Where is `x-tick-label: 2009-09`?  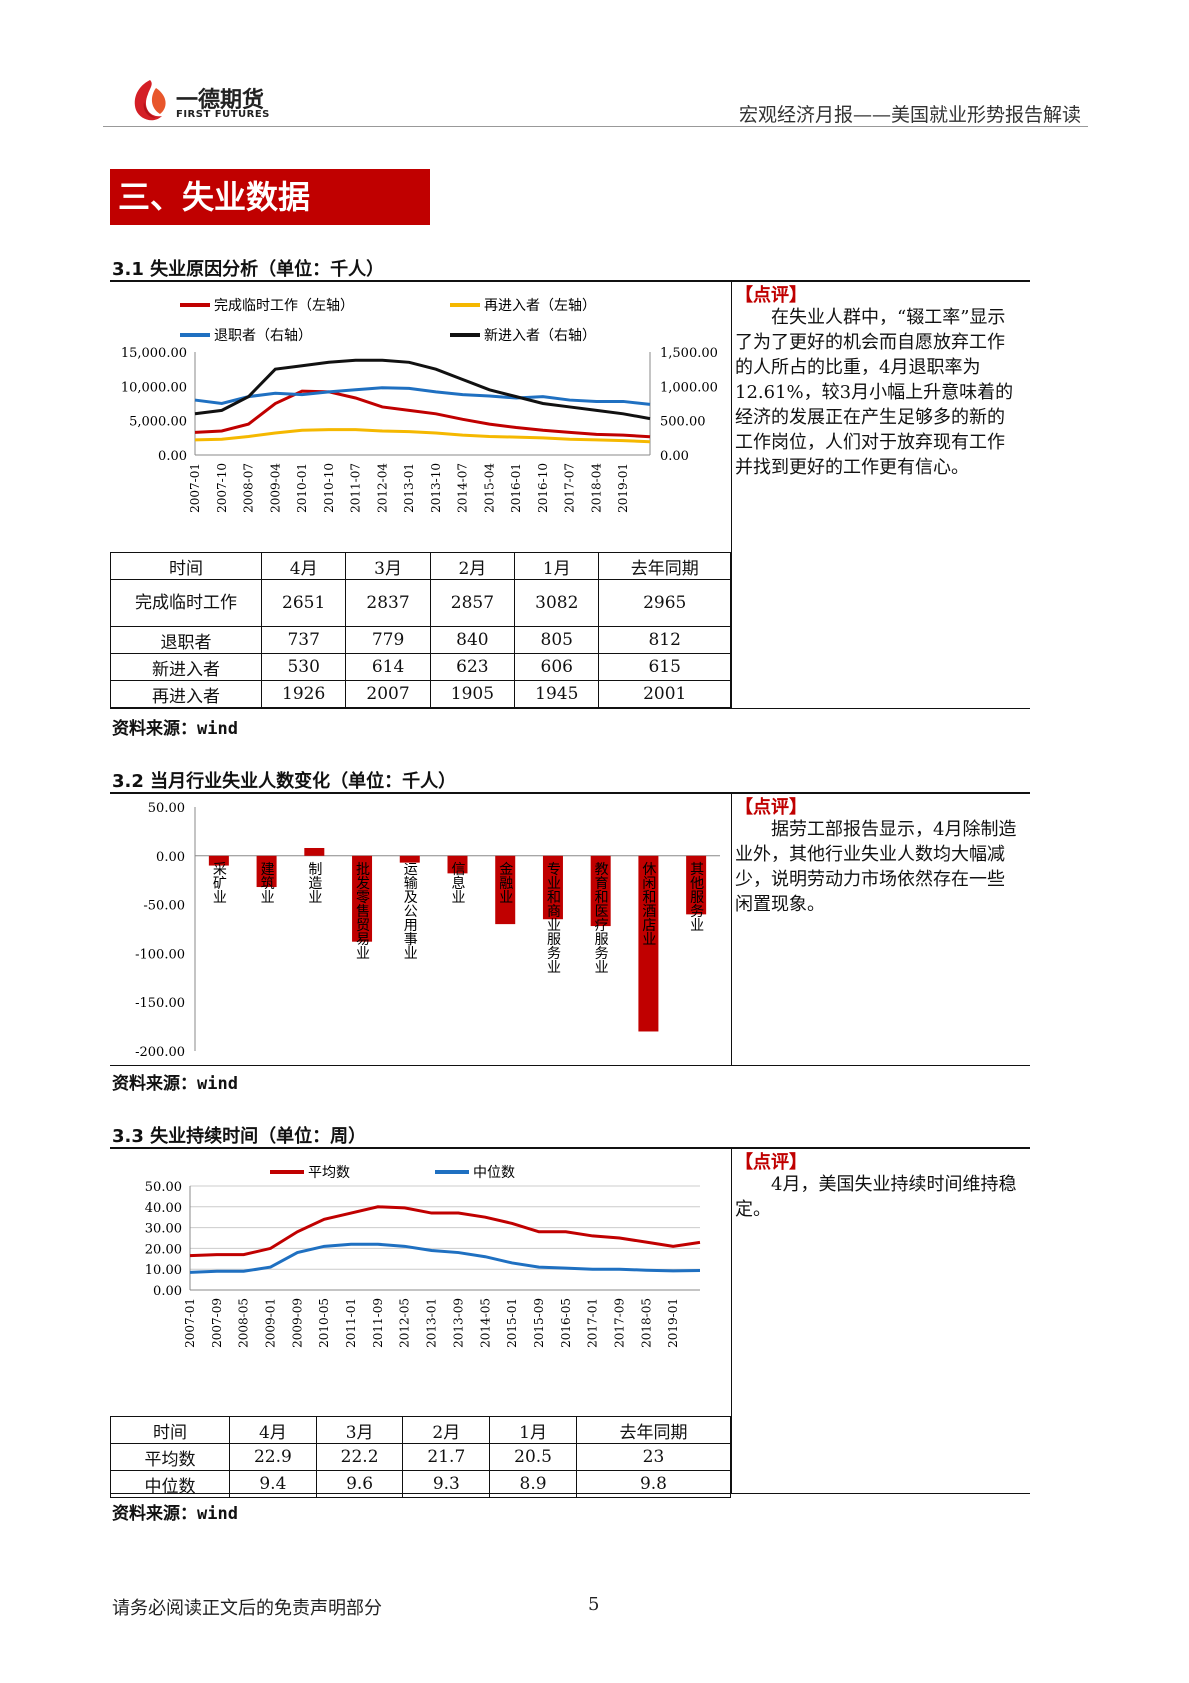 x-tick-label: 2009-09 is located at coordinates (297, 1323).